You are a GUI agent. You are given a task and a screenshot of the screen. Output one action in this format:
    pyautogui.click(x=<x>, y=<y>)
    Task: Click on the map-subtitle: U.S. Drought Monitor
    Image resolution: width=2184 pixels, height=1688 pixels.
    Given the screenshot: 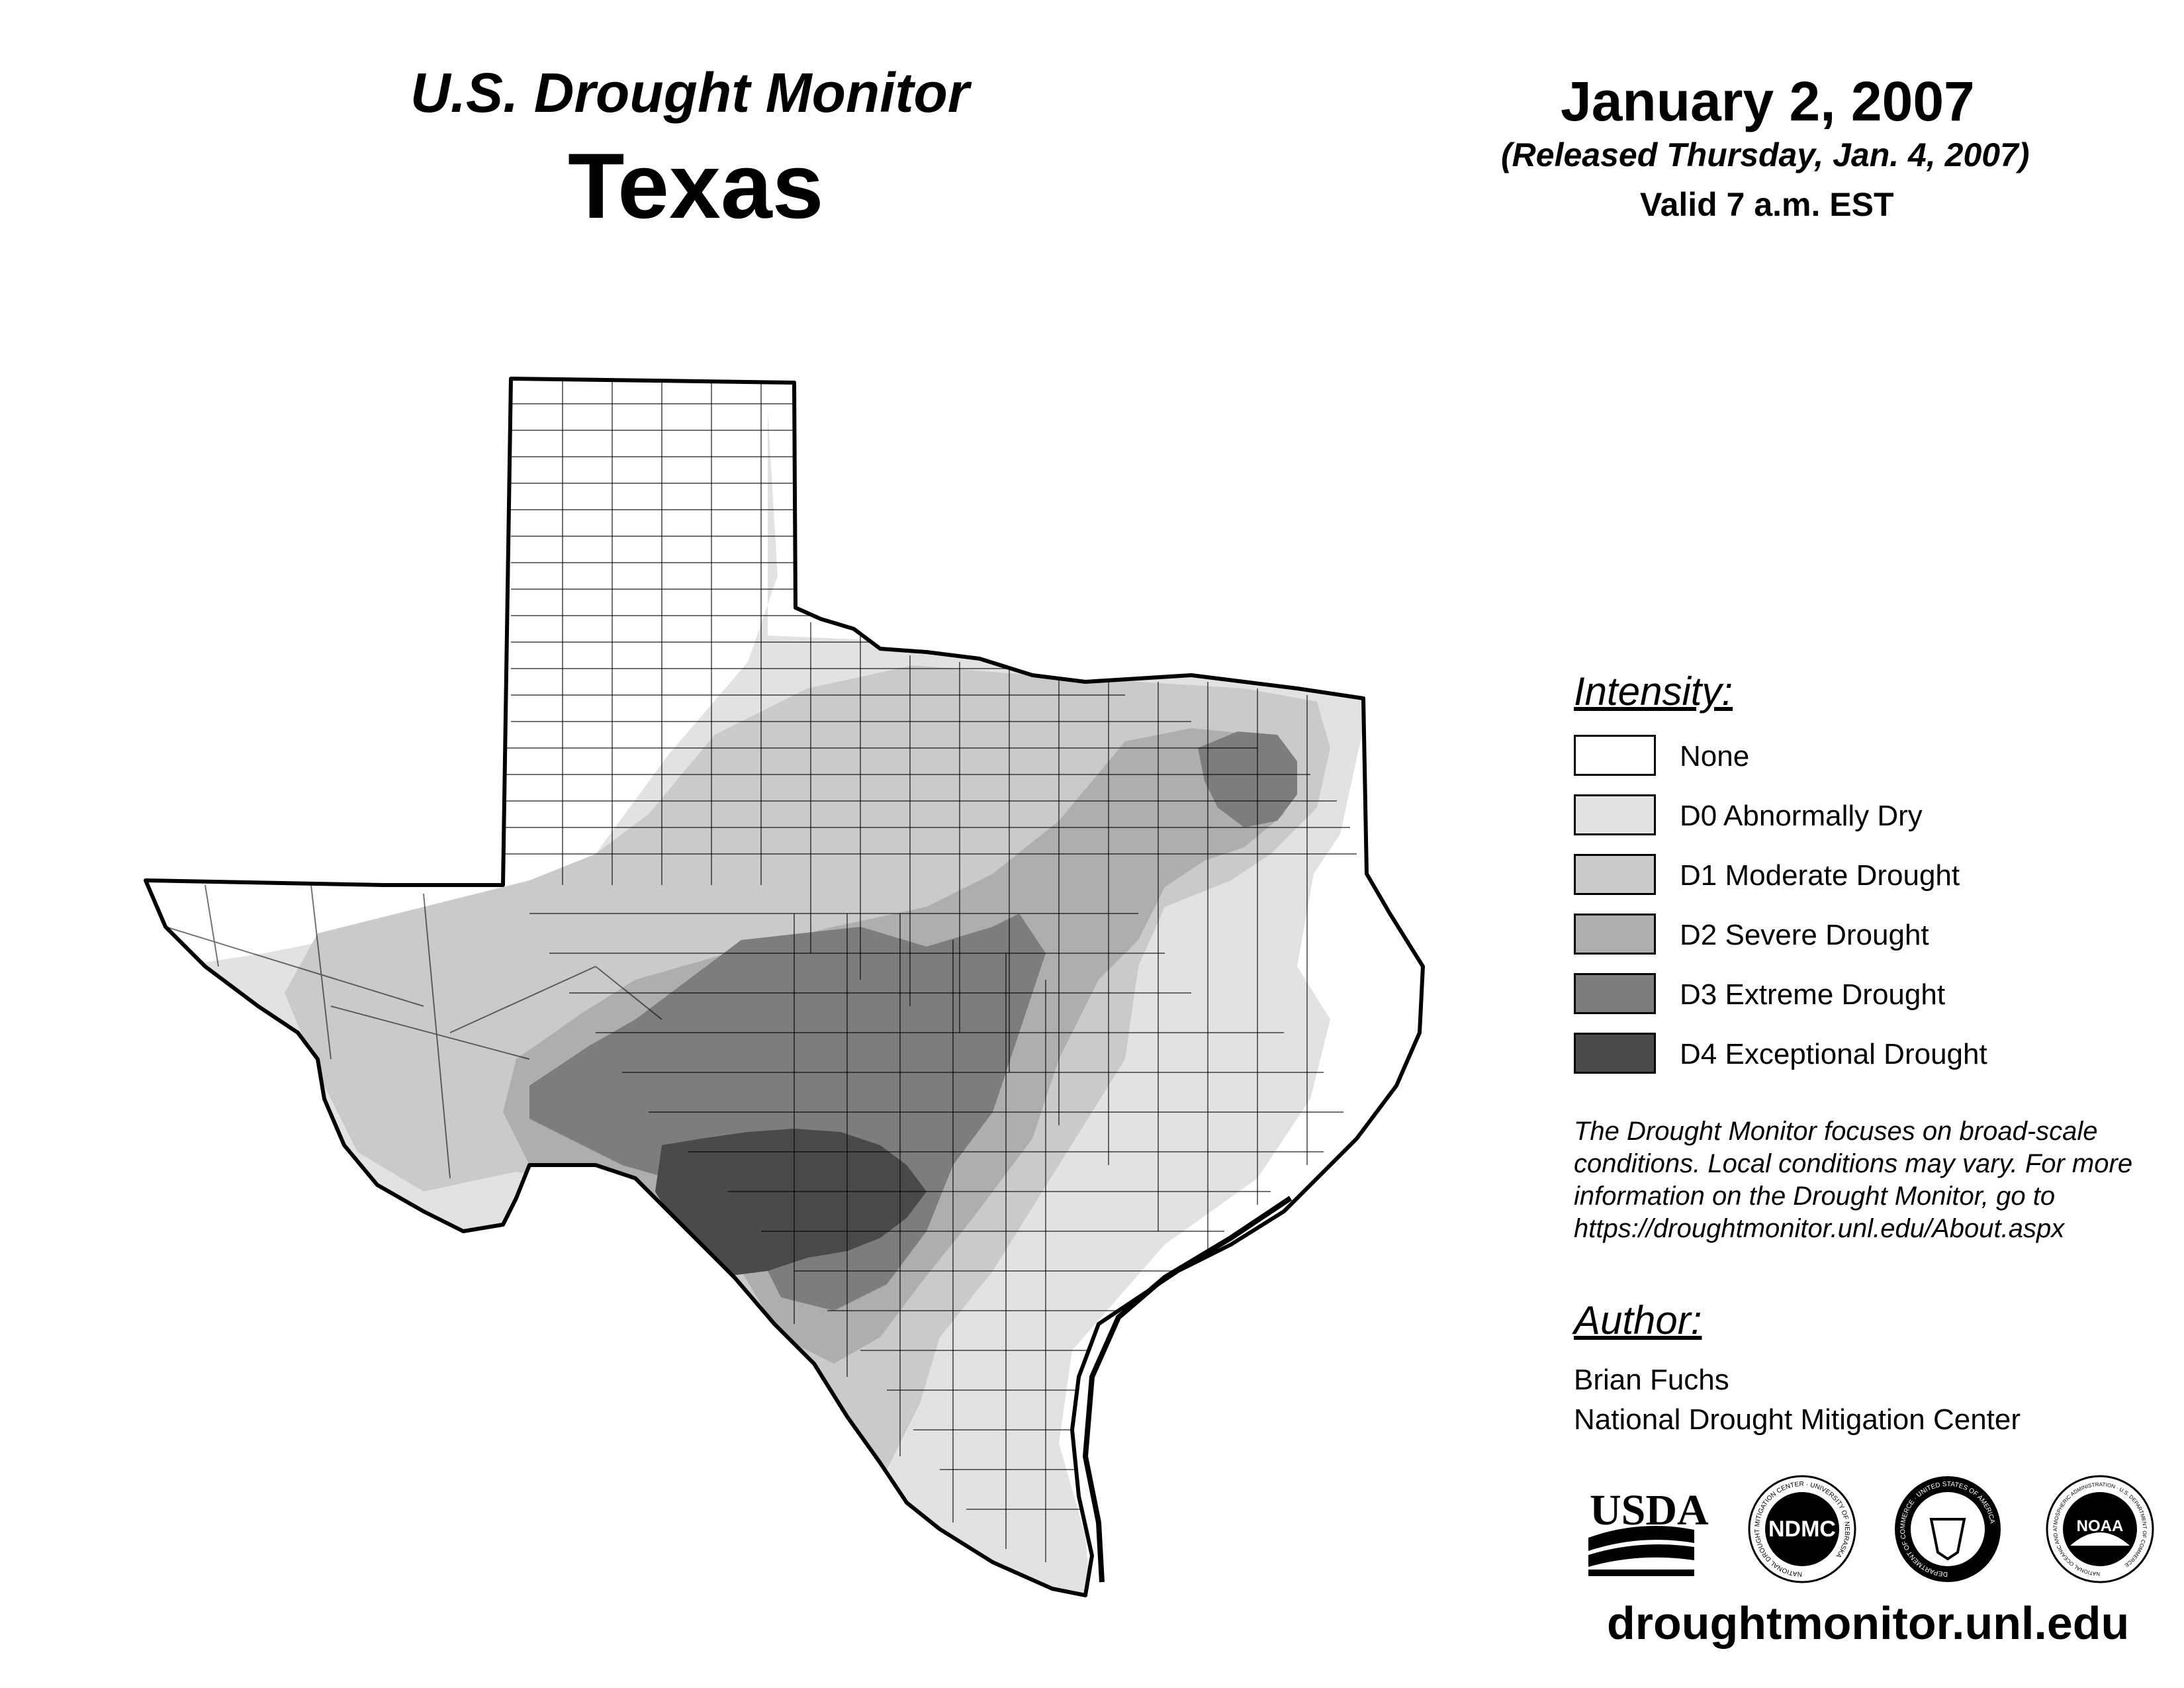 What is the action you would take?
    pyautogui.click(x=690, y=93)
    